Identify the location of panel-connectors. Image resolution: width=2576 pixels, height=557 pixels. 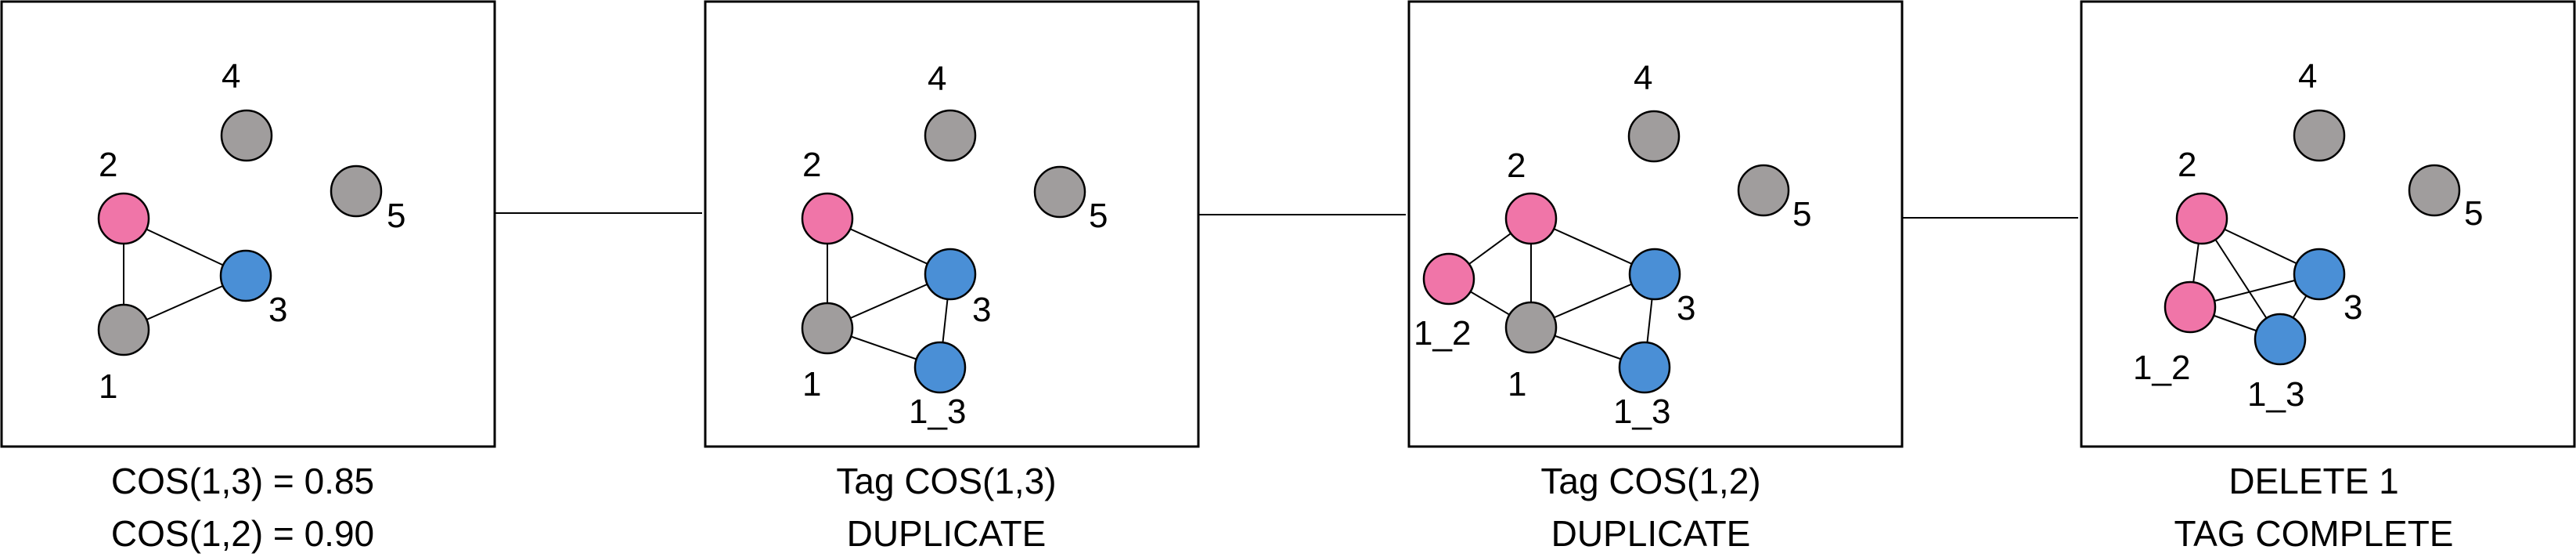
(1286, 215).